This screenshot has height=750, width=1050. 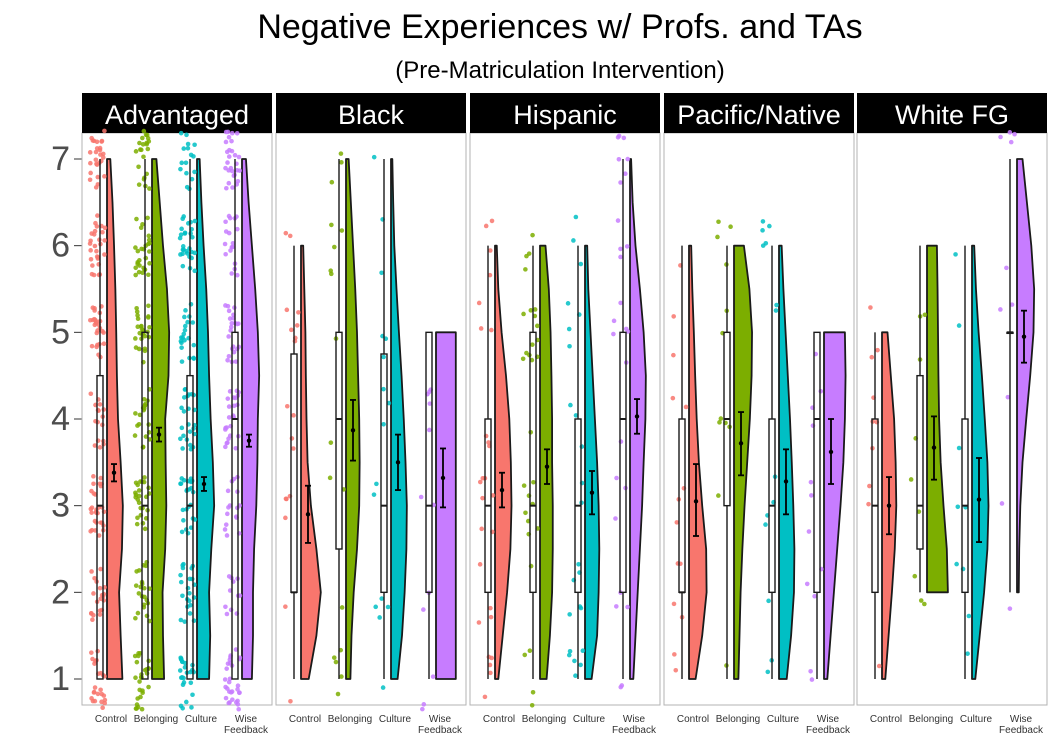 What do you see at coordinates (66, 419) in the screenshot?
I see `y-axis: 1 2 3 4 5 6 7` at bounding box center [66, 419].